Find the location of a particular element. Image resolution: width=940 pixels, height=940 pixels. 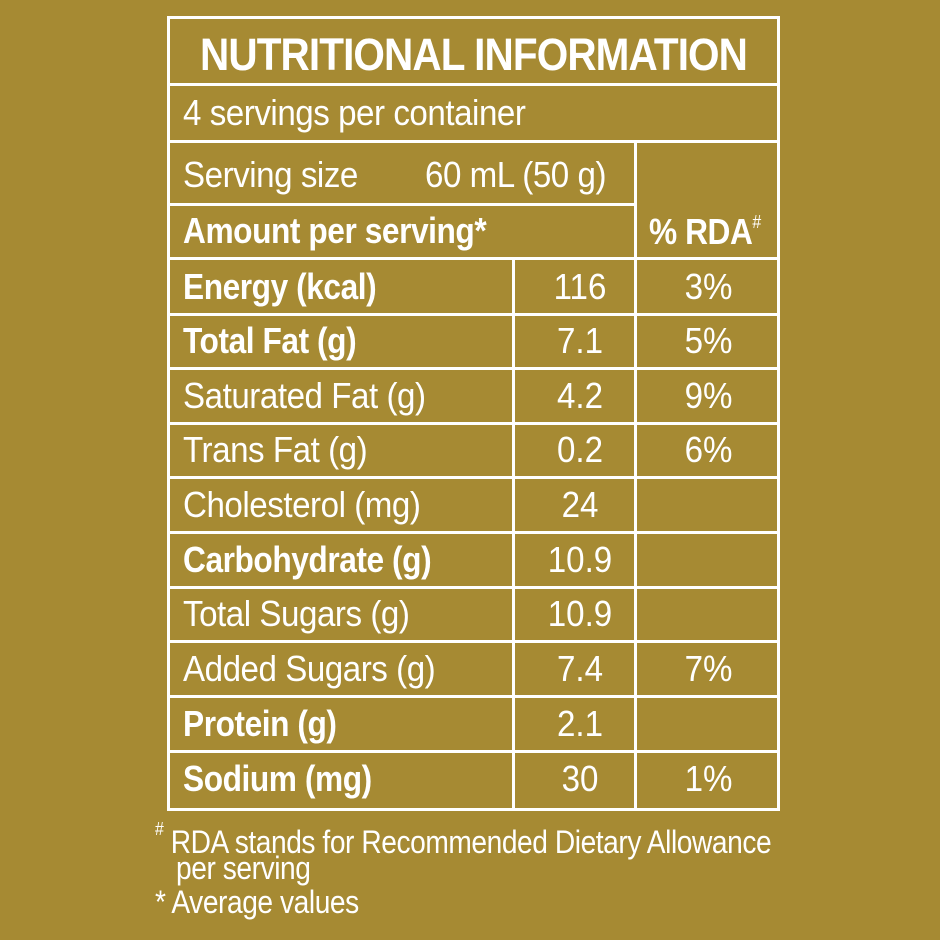

average-values-mark: * is located at coordinates (480, 230).